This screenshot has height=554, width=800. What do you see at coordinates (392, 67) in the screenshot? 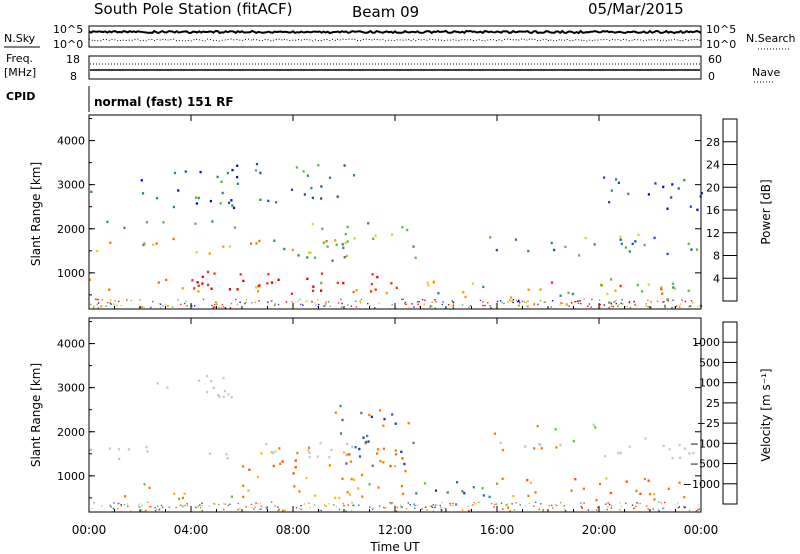
I see `freq-panel: Freq. [MHz] 18 8 60 0 Nave` at bounding box center [392, 67].